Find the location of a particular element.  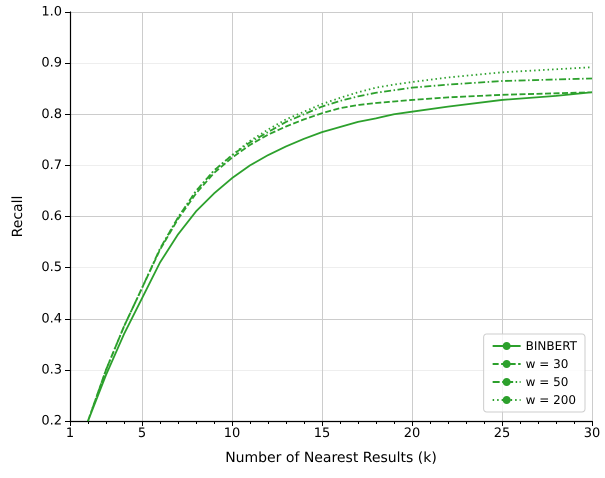

x-tick-label: 20 is located at coordinates (412, 433).